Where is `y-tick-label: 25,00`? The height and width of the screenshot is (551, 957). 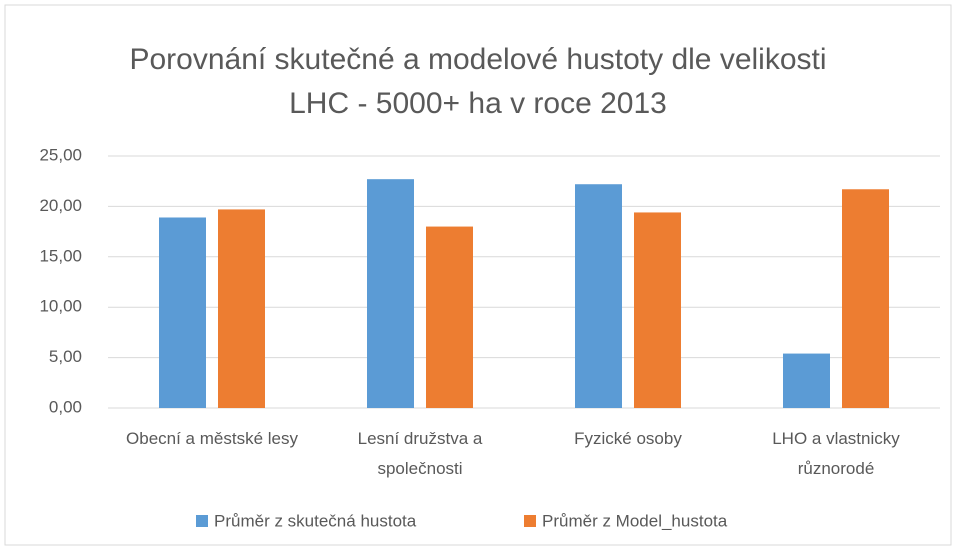
y-tick-label: 25,00 is located at coordinates (60, 154).